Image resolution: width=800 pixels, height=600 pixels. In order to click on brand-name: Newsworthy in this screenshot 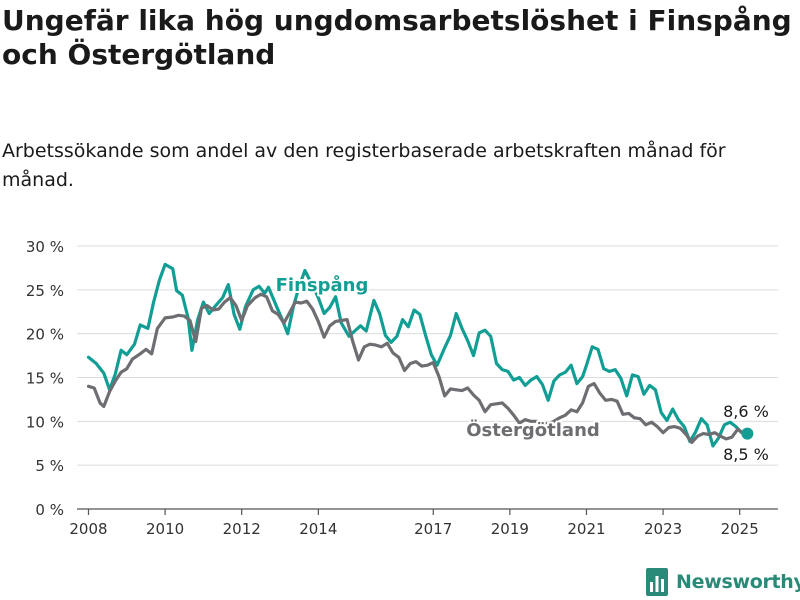, I will do `click(738, 582)`.